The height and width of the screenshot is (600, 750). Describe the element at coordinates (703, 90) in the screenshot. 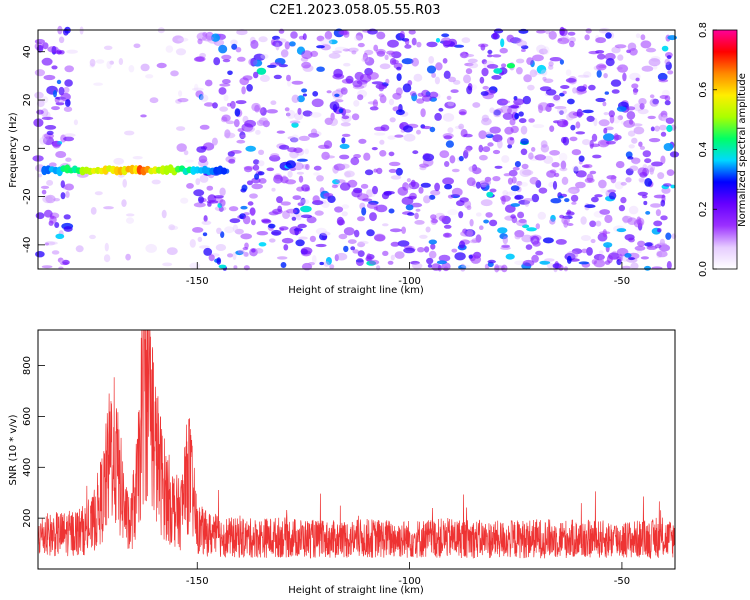

I see `colorbar-tick-label: 0.6` at that location.